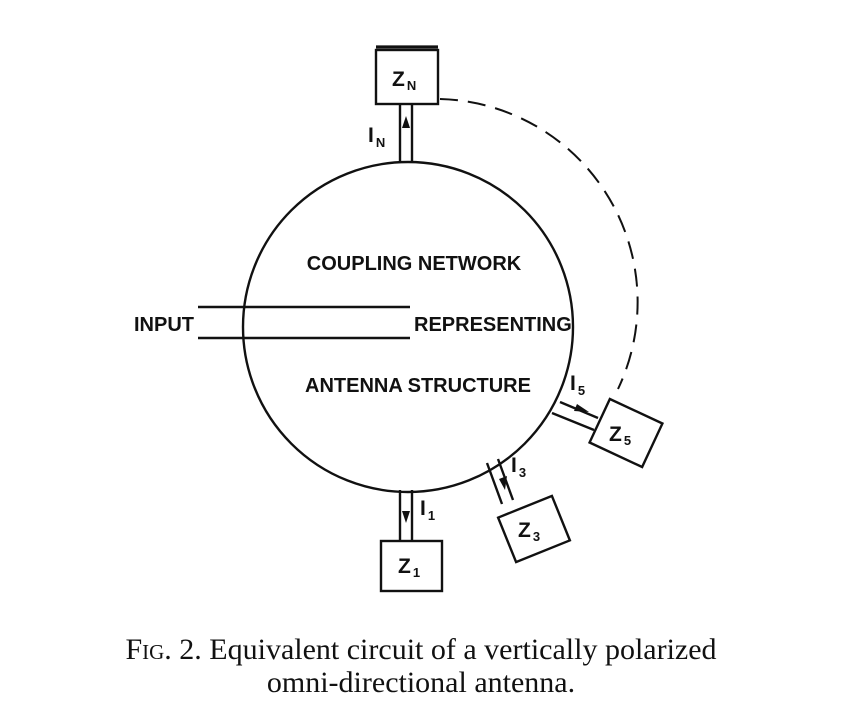 The height and width of the screenshot is (727, 842). I want to click on load-3-box, so click(534, 529).